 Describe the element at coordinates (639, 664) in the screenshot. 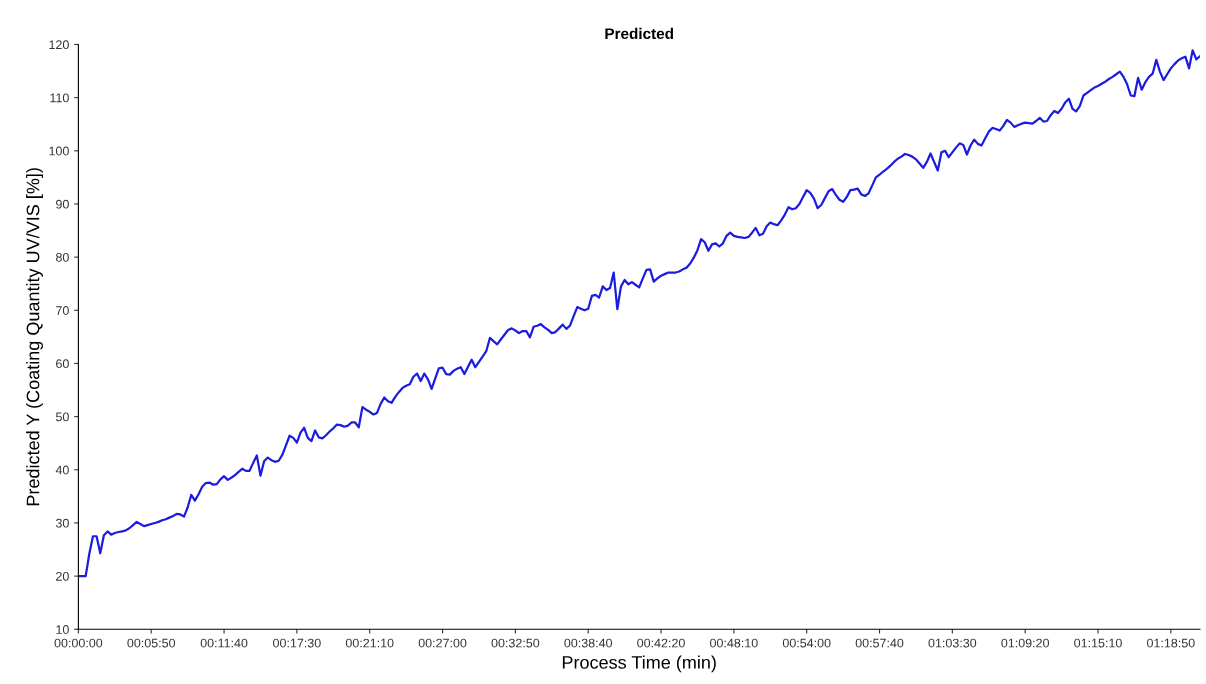

I see `x-axis-title: Process Time (min)` at that location.